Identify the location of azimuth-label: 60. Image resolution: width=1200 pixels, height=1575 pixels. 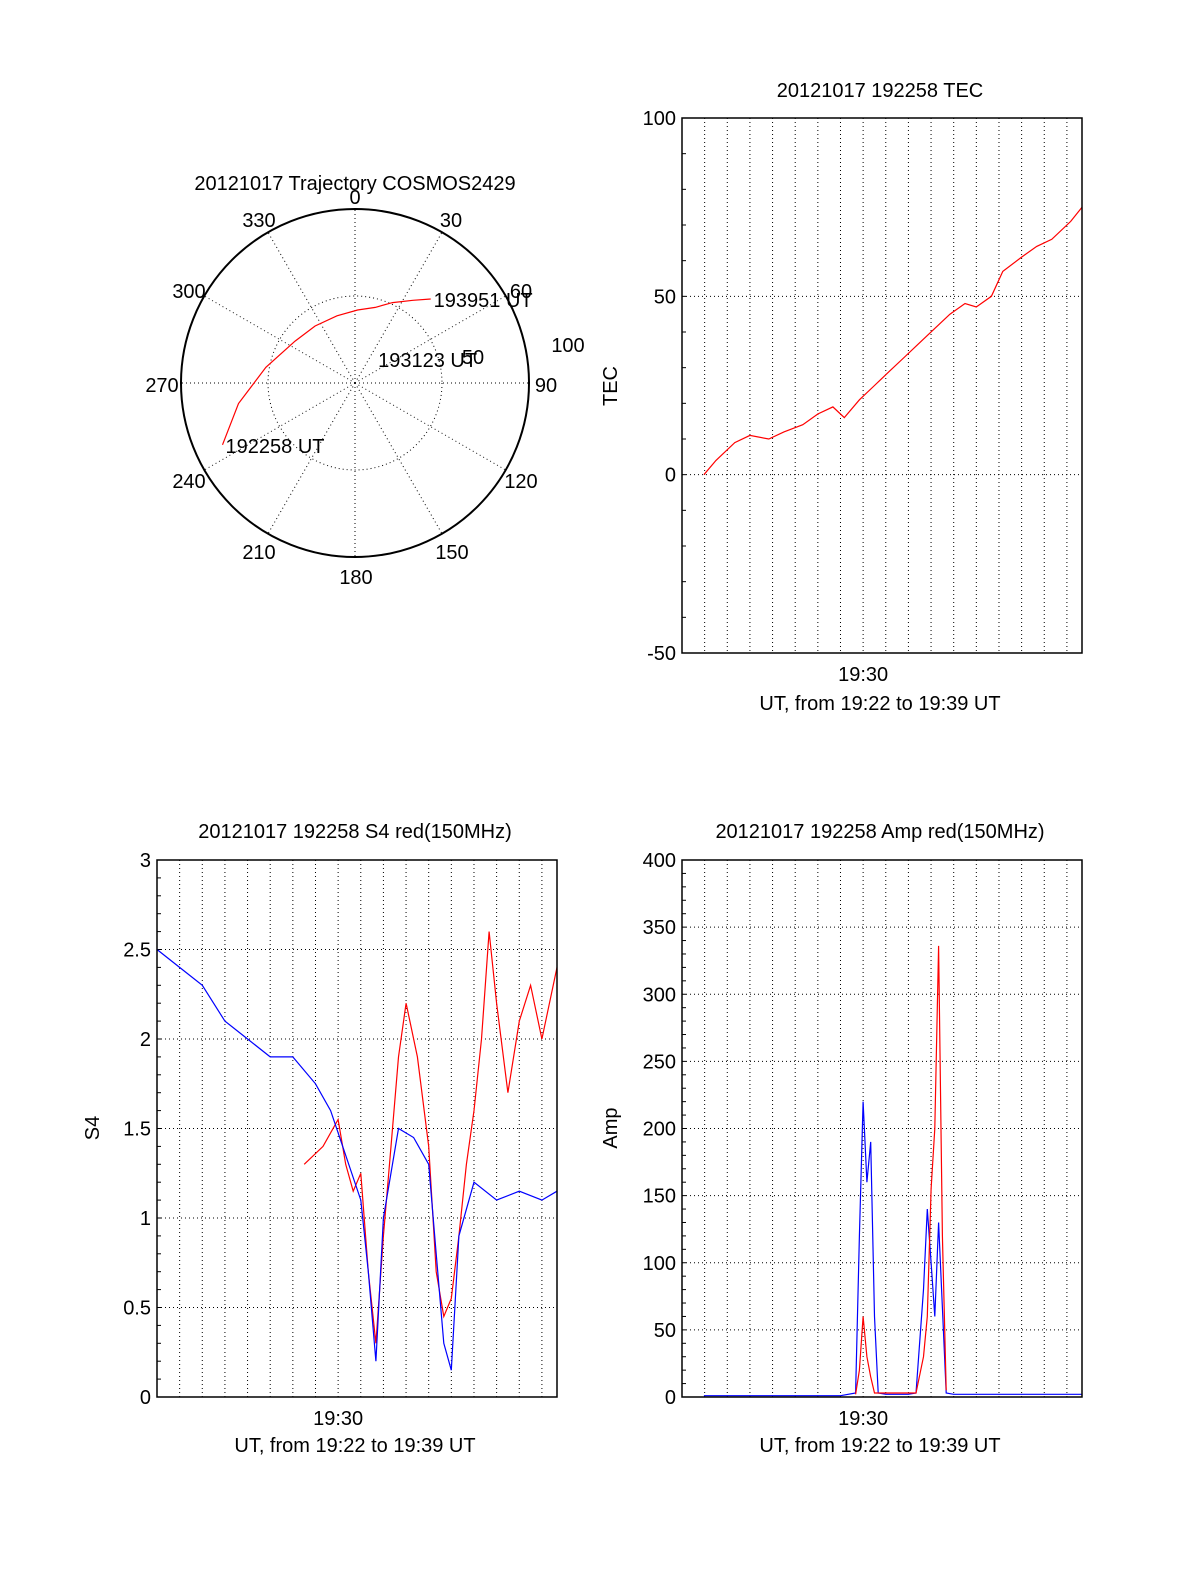
(521, 292).